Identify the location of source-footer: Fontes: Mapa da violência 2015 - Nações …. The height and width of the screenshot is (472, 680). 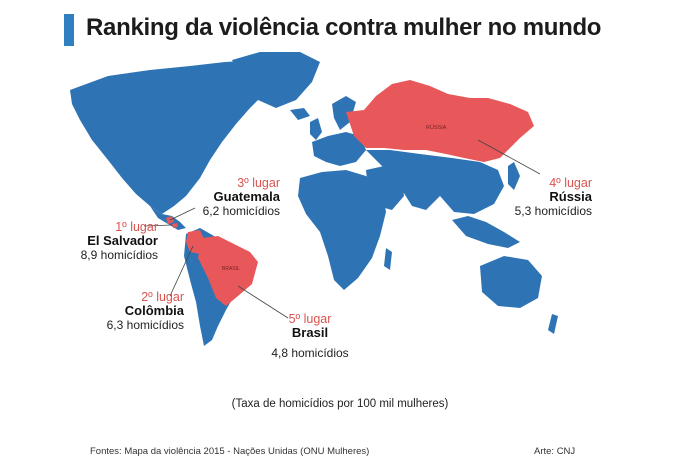
(230, 451).